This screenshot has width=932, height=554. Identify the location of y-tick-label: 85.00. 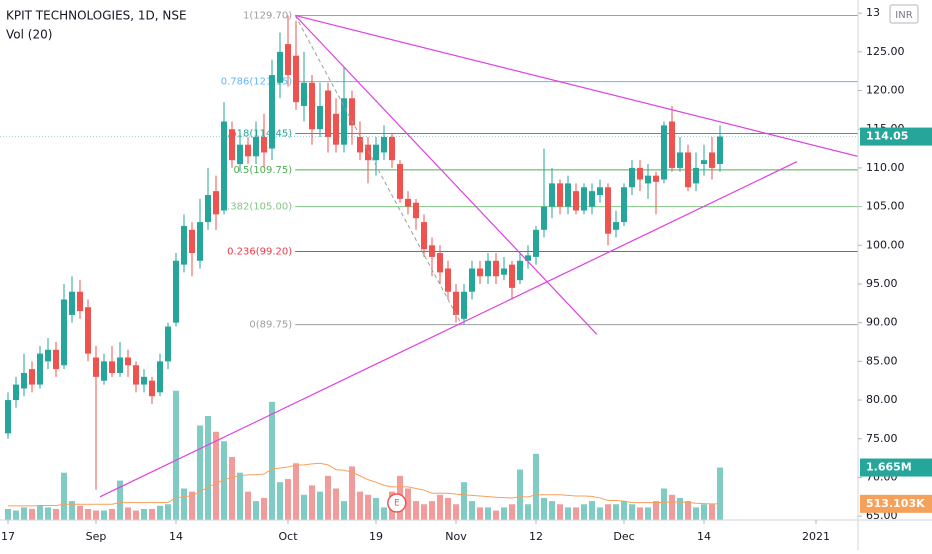
(882, 360).